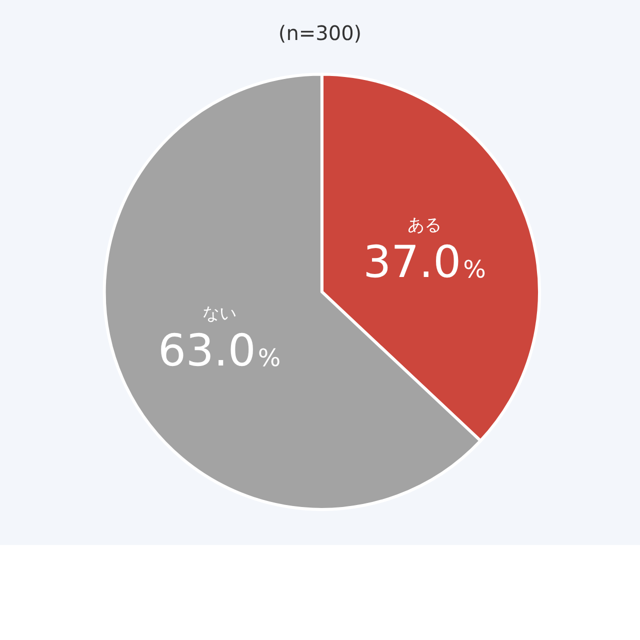 The image size is (640, 640). What do you see at coordinates (424, 262) in the screenshot?
I see `data-label: 37.0%` at bounding box center [424, 262].